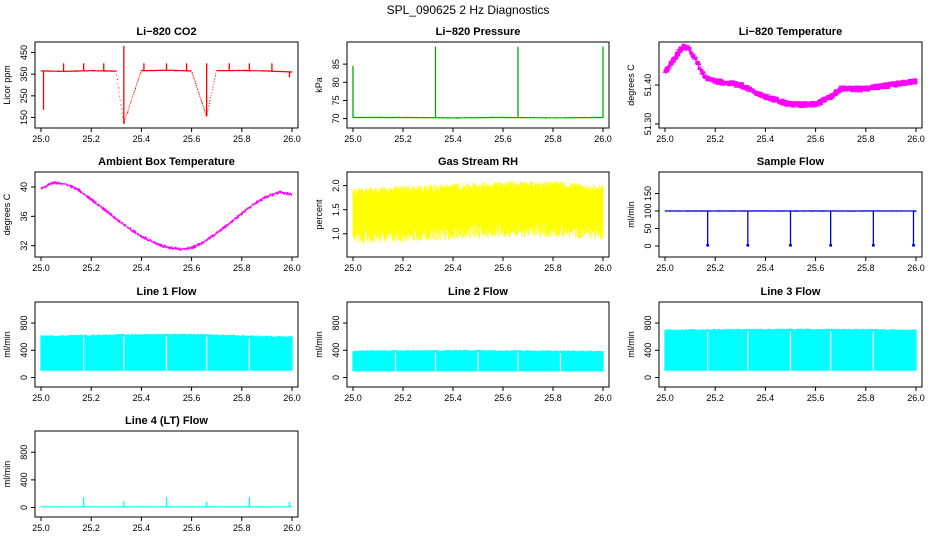 This screenshot has height=540, width=936. I want to click on y-tick-label: 51.40, so click(648, 85).